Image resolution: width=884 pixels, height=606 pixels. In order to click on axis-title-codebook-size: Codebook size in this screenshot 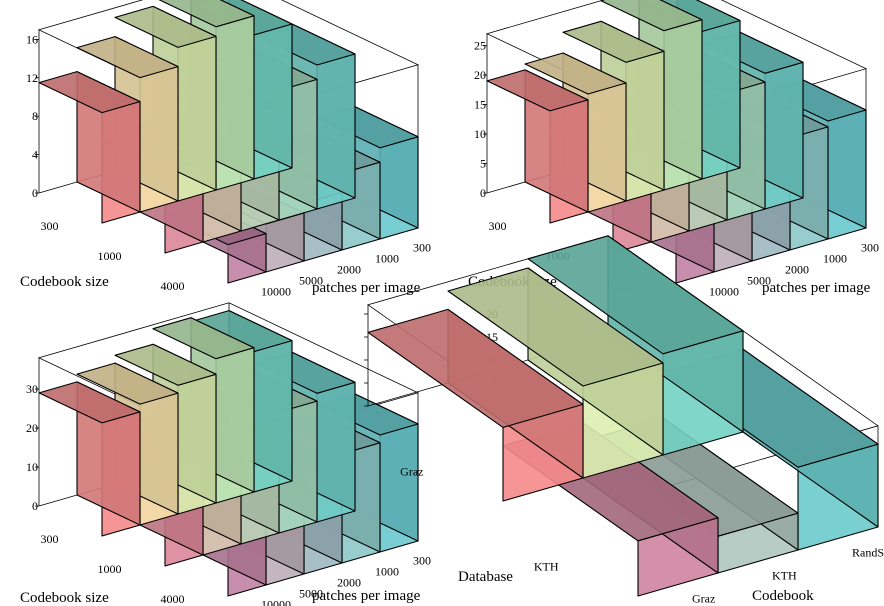, I will do `click(64, 282)`.